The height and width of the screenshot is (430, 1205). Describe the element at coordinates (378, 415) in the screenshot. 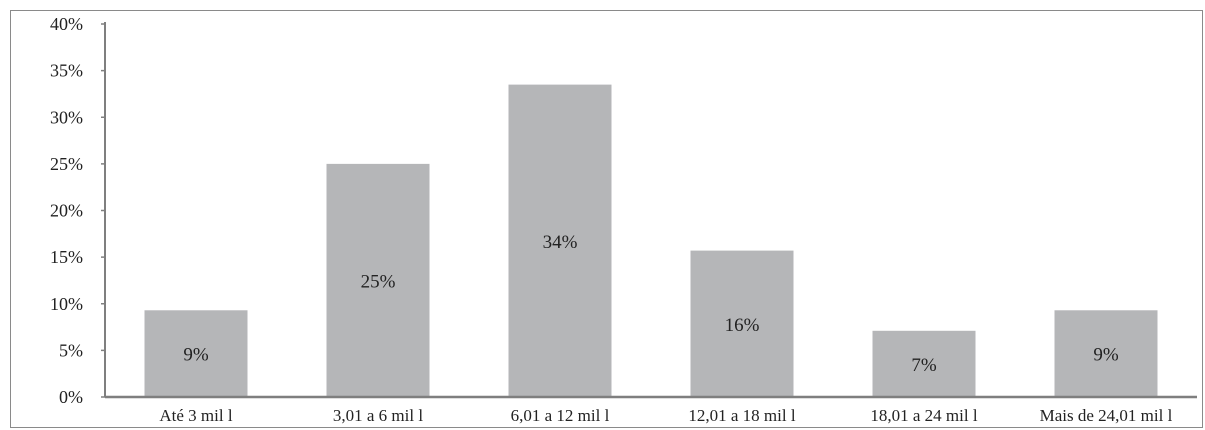

I see `x-category-label: 3,01 a 6 mil l` at that location.